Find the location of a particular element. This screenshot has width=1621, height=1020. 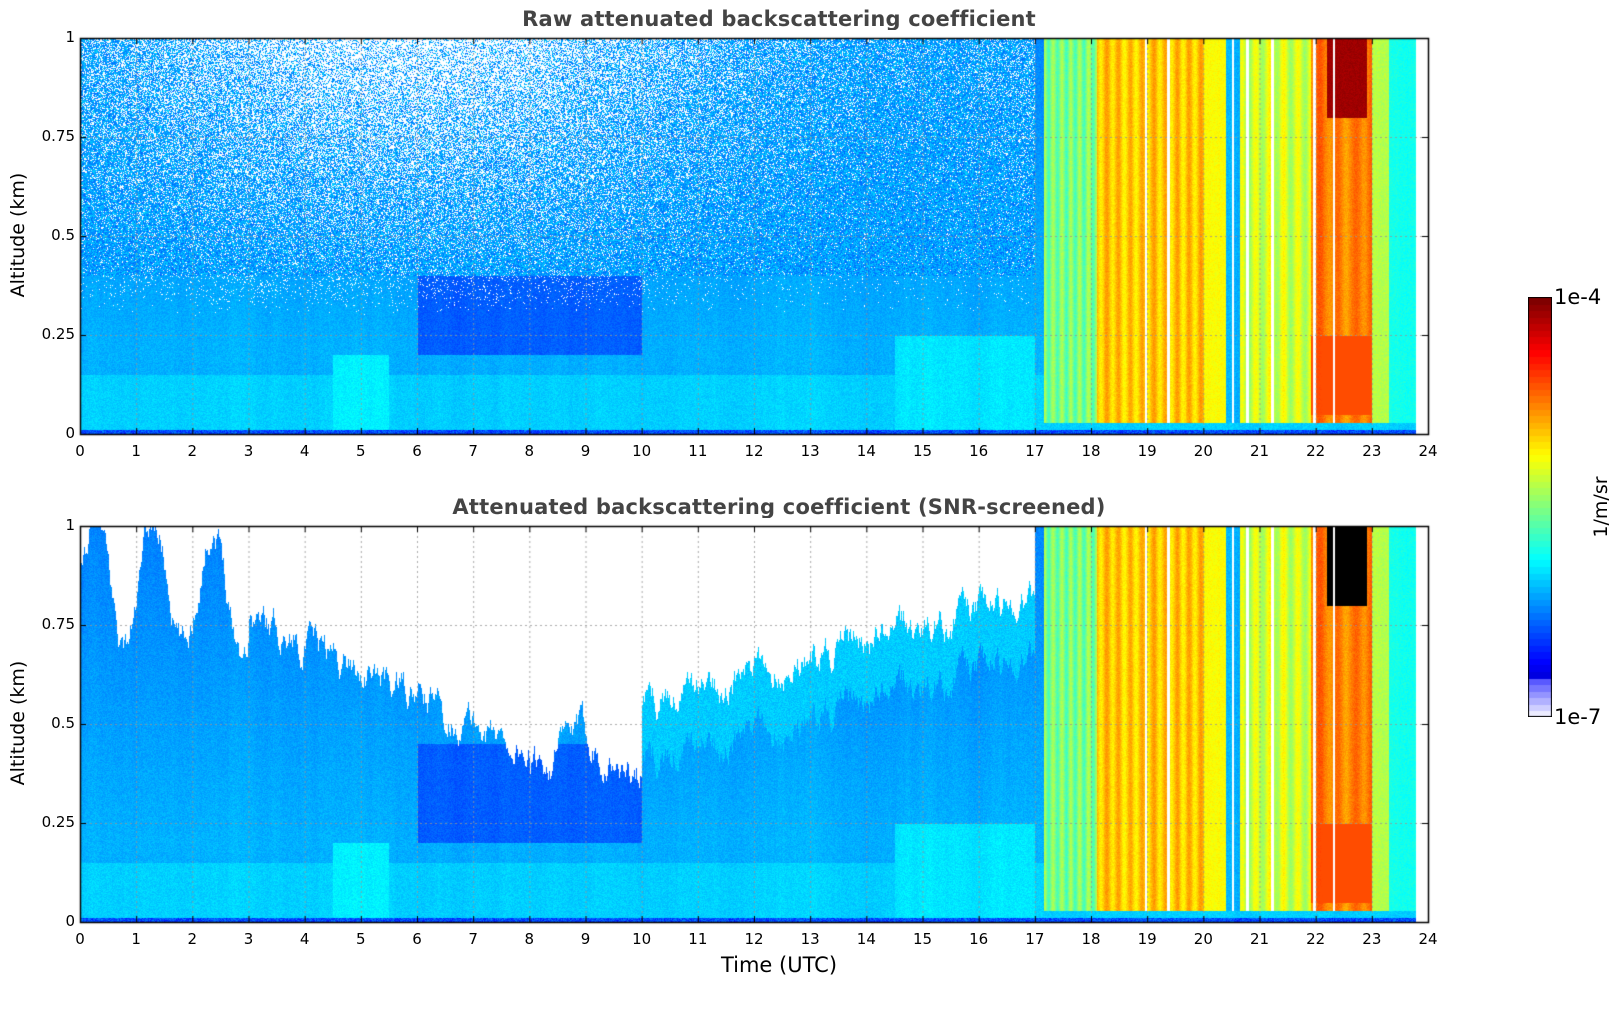

colorbar-min-label: 1e-7 is located at coordinates (1578, 717).